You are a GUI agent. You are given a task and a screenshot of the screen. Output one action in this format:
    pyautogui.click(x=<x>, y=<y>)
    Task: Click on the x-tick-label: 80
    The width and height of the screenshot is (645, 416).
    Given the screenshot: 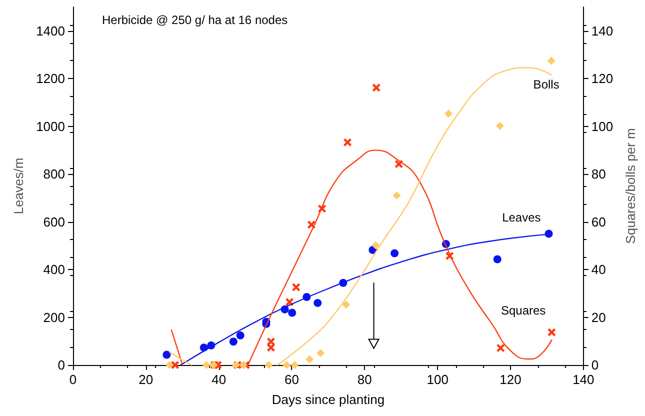 What is the action you would take?
    pyautogui.click(x=364, y=379)
    